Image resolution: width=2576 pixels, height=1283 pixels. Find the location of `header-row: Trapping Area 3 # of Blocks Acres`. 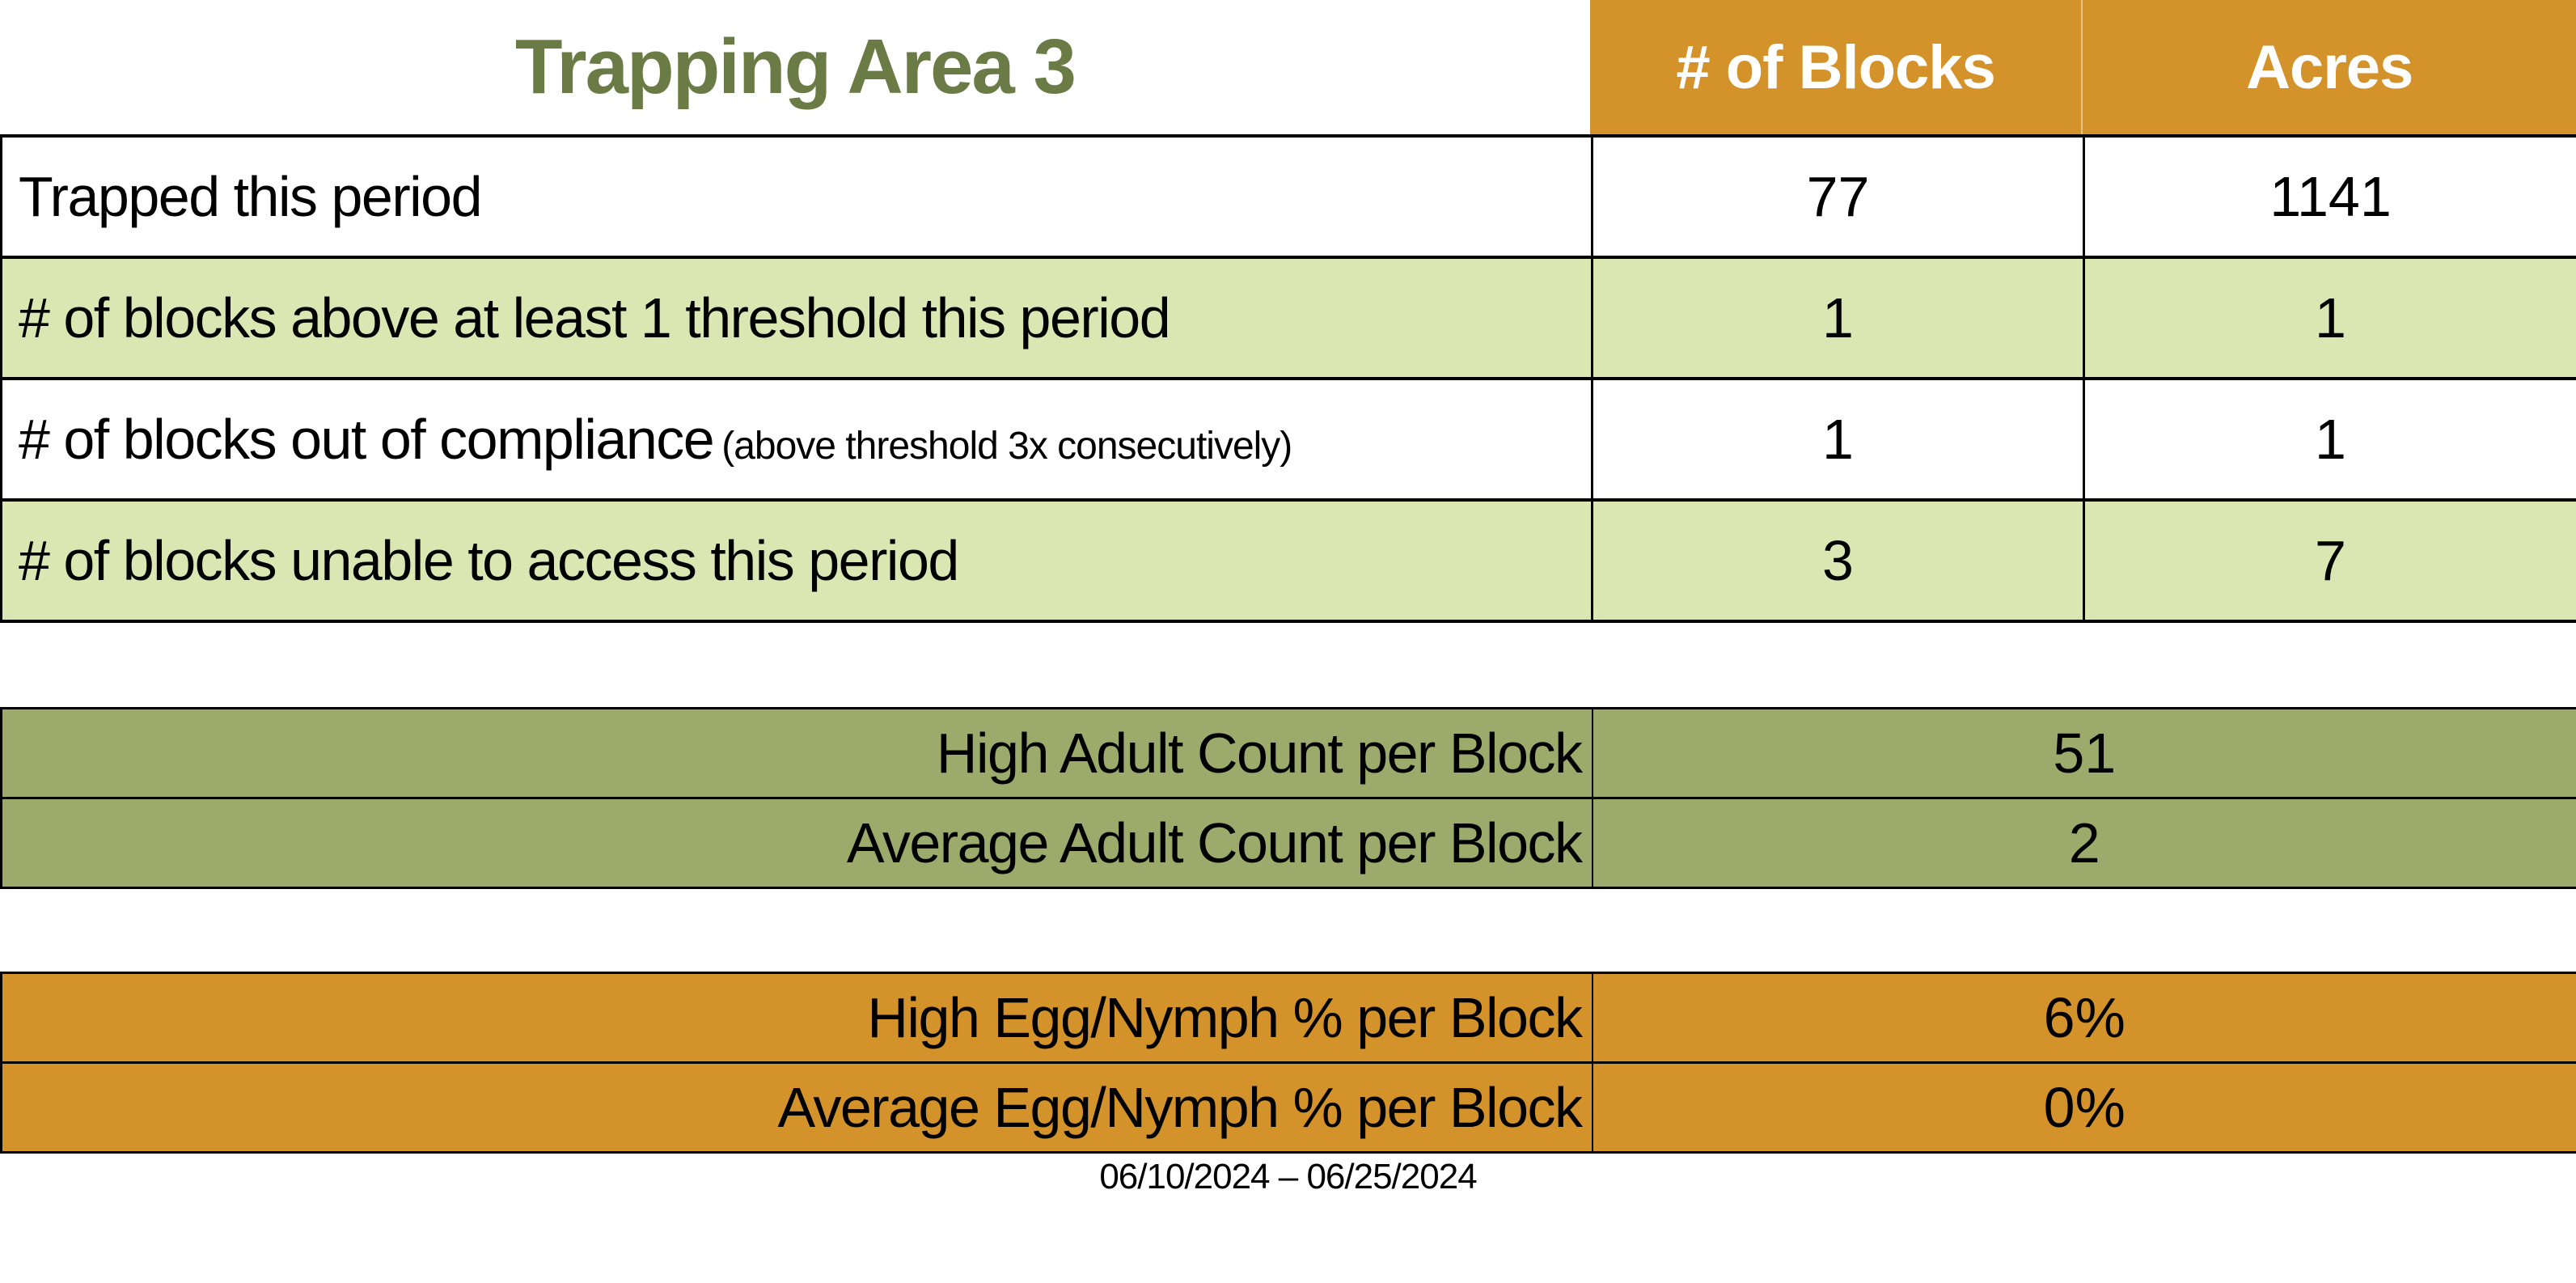

header-row: Trapping Area 3 # of Blocks Acres is located at coordinates (1288, 67).